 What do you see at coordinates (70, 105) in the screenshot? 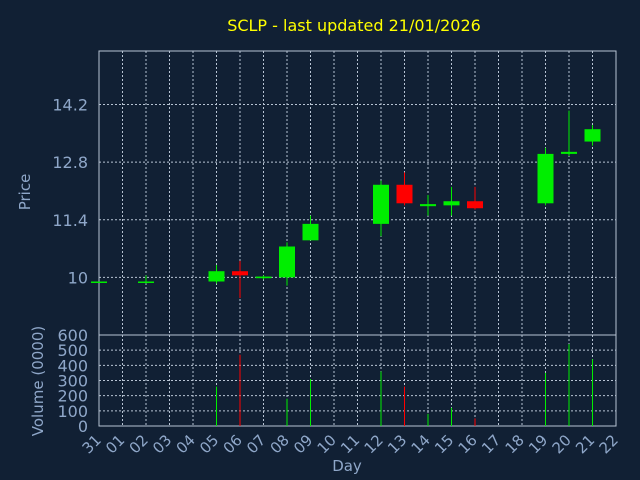
I see `price-tick-label: 14.2` at bounding box center [70, 105].